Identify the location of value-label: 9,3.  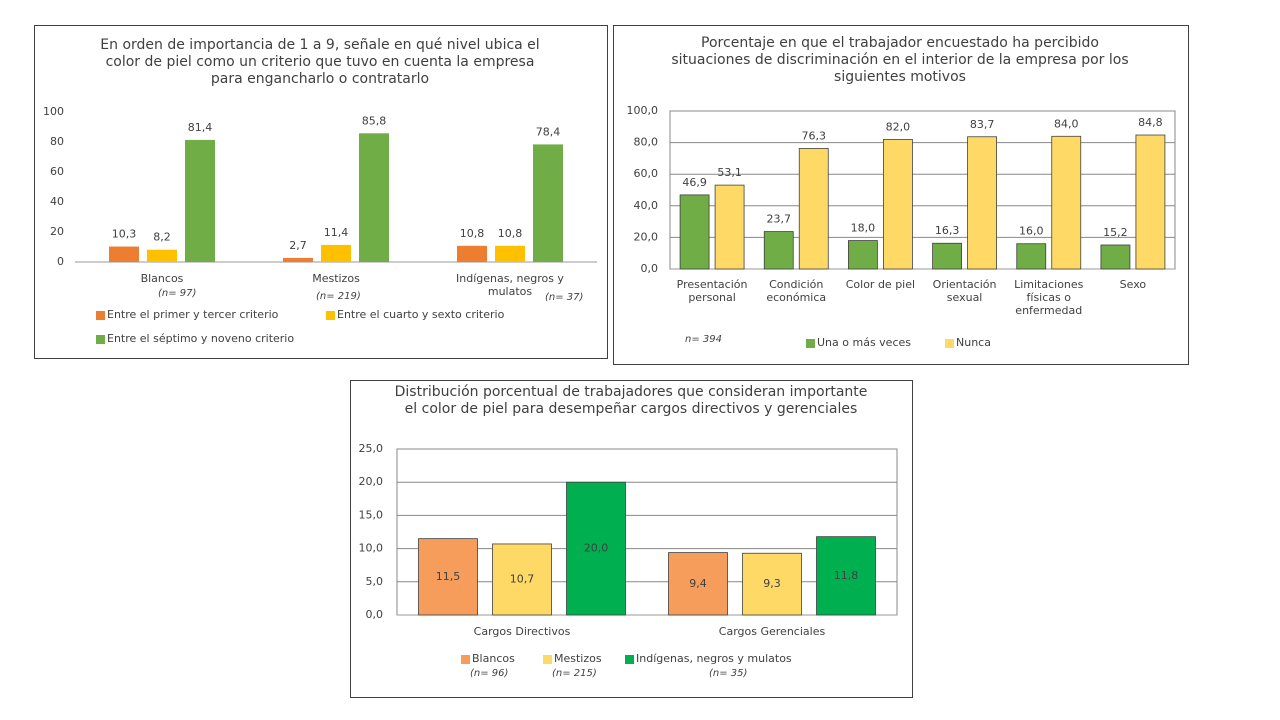
(772, 583).